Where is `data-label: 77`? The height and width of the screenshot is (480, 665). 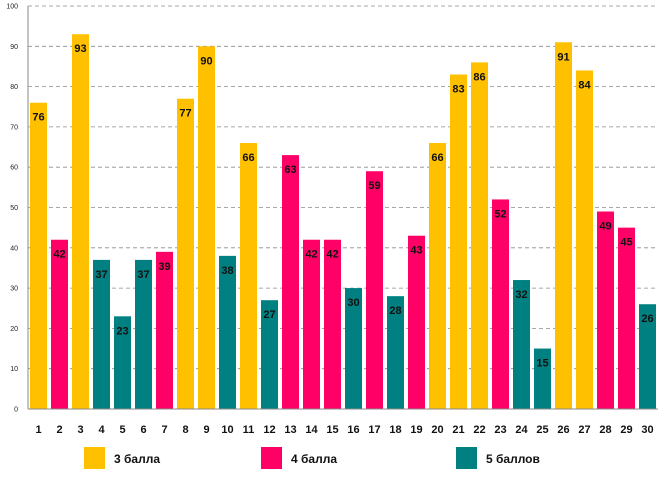 data-label: 77 is located at coordinates (185, 114).